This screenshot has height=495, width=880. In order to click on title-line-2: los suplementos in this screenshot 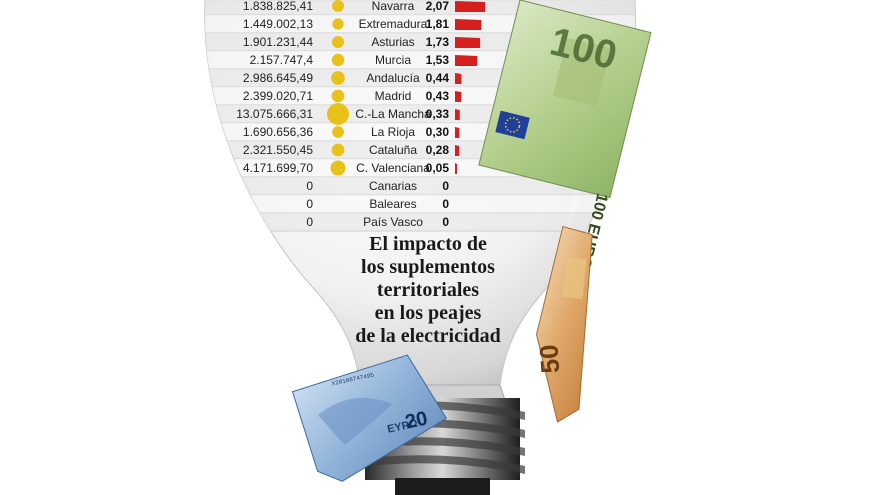, I will do `click(428, 267)`.